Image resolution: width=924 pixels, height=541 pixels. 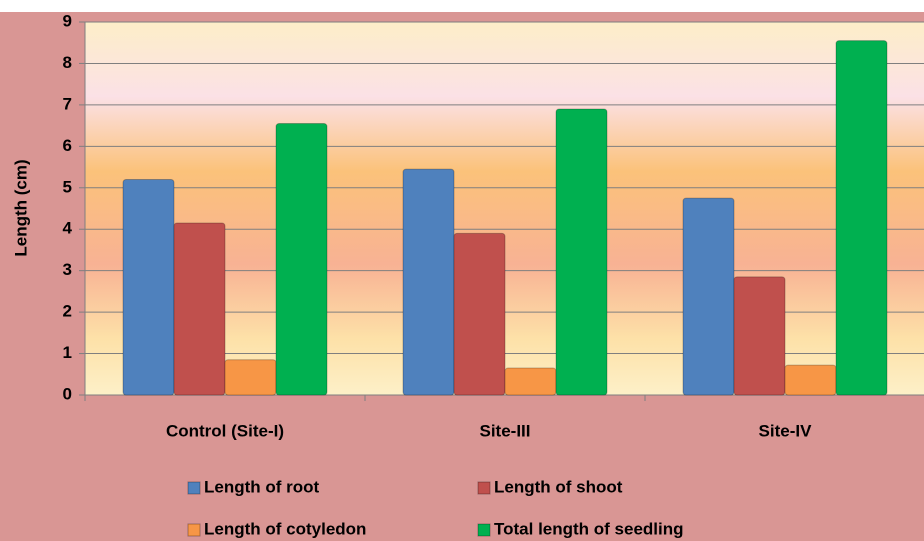 What do you see at coordinates (67, 352) in the screenshot?
I see `y-tick-label: 1` at bounding box center [67, 352].